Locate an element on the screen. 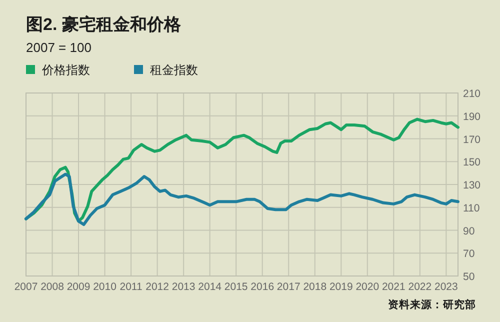 Image resolution: width=500 pixels, height=322 pixels. y-tick-label: 190 is located at coordinates (472, 116).